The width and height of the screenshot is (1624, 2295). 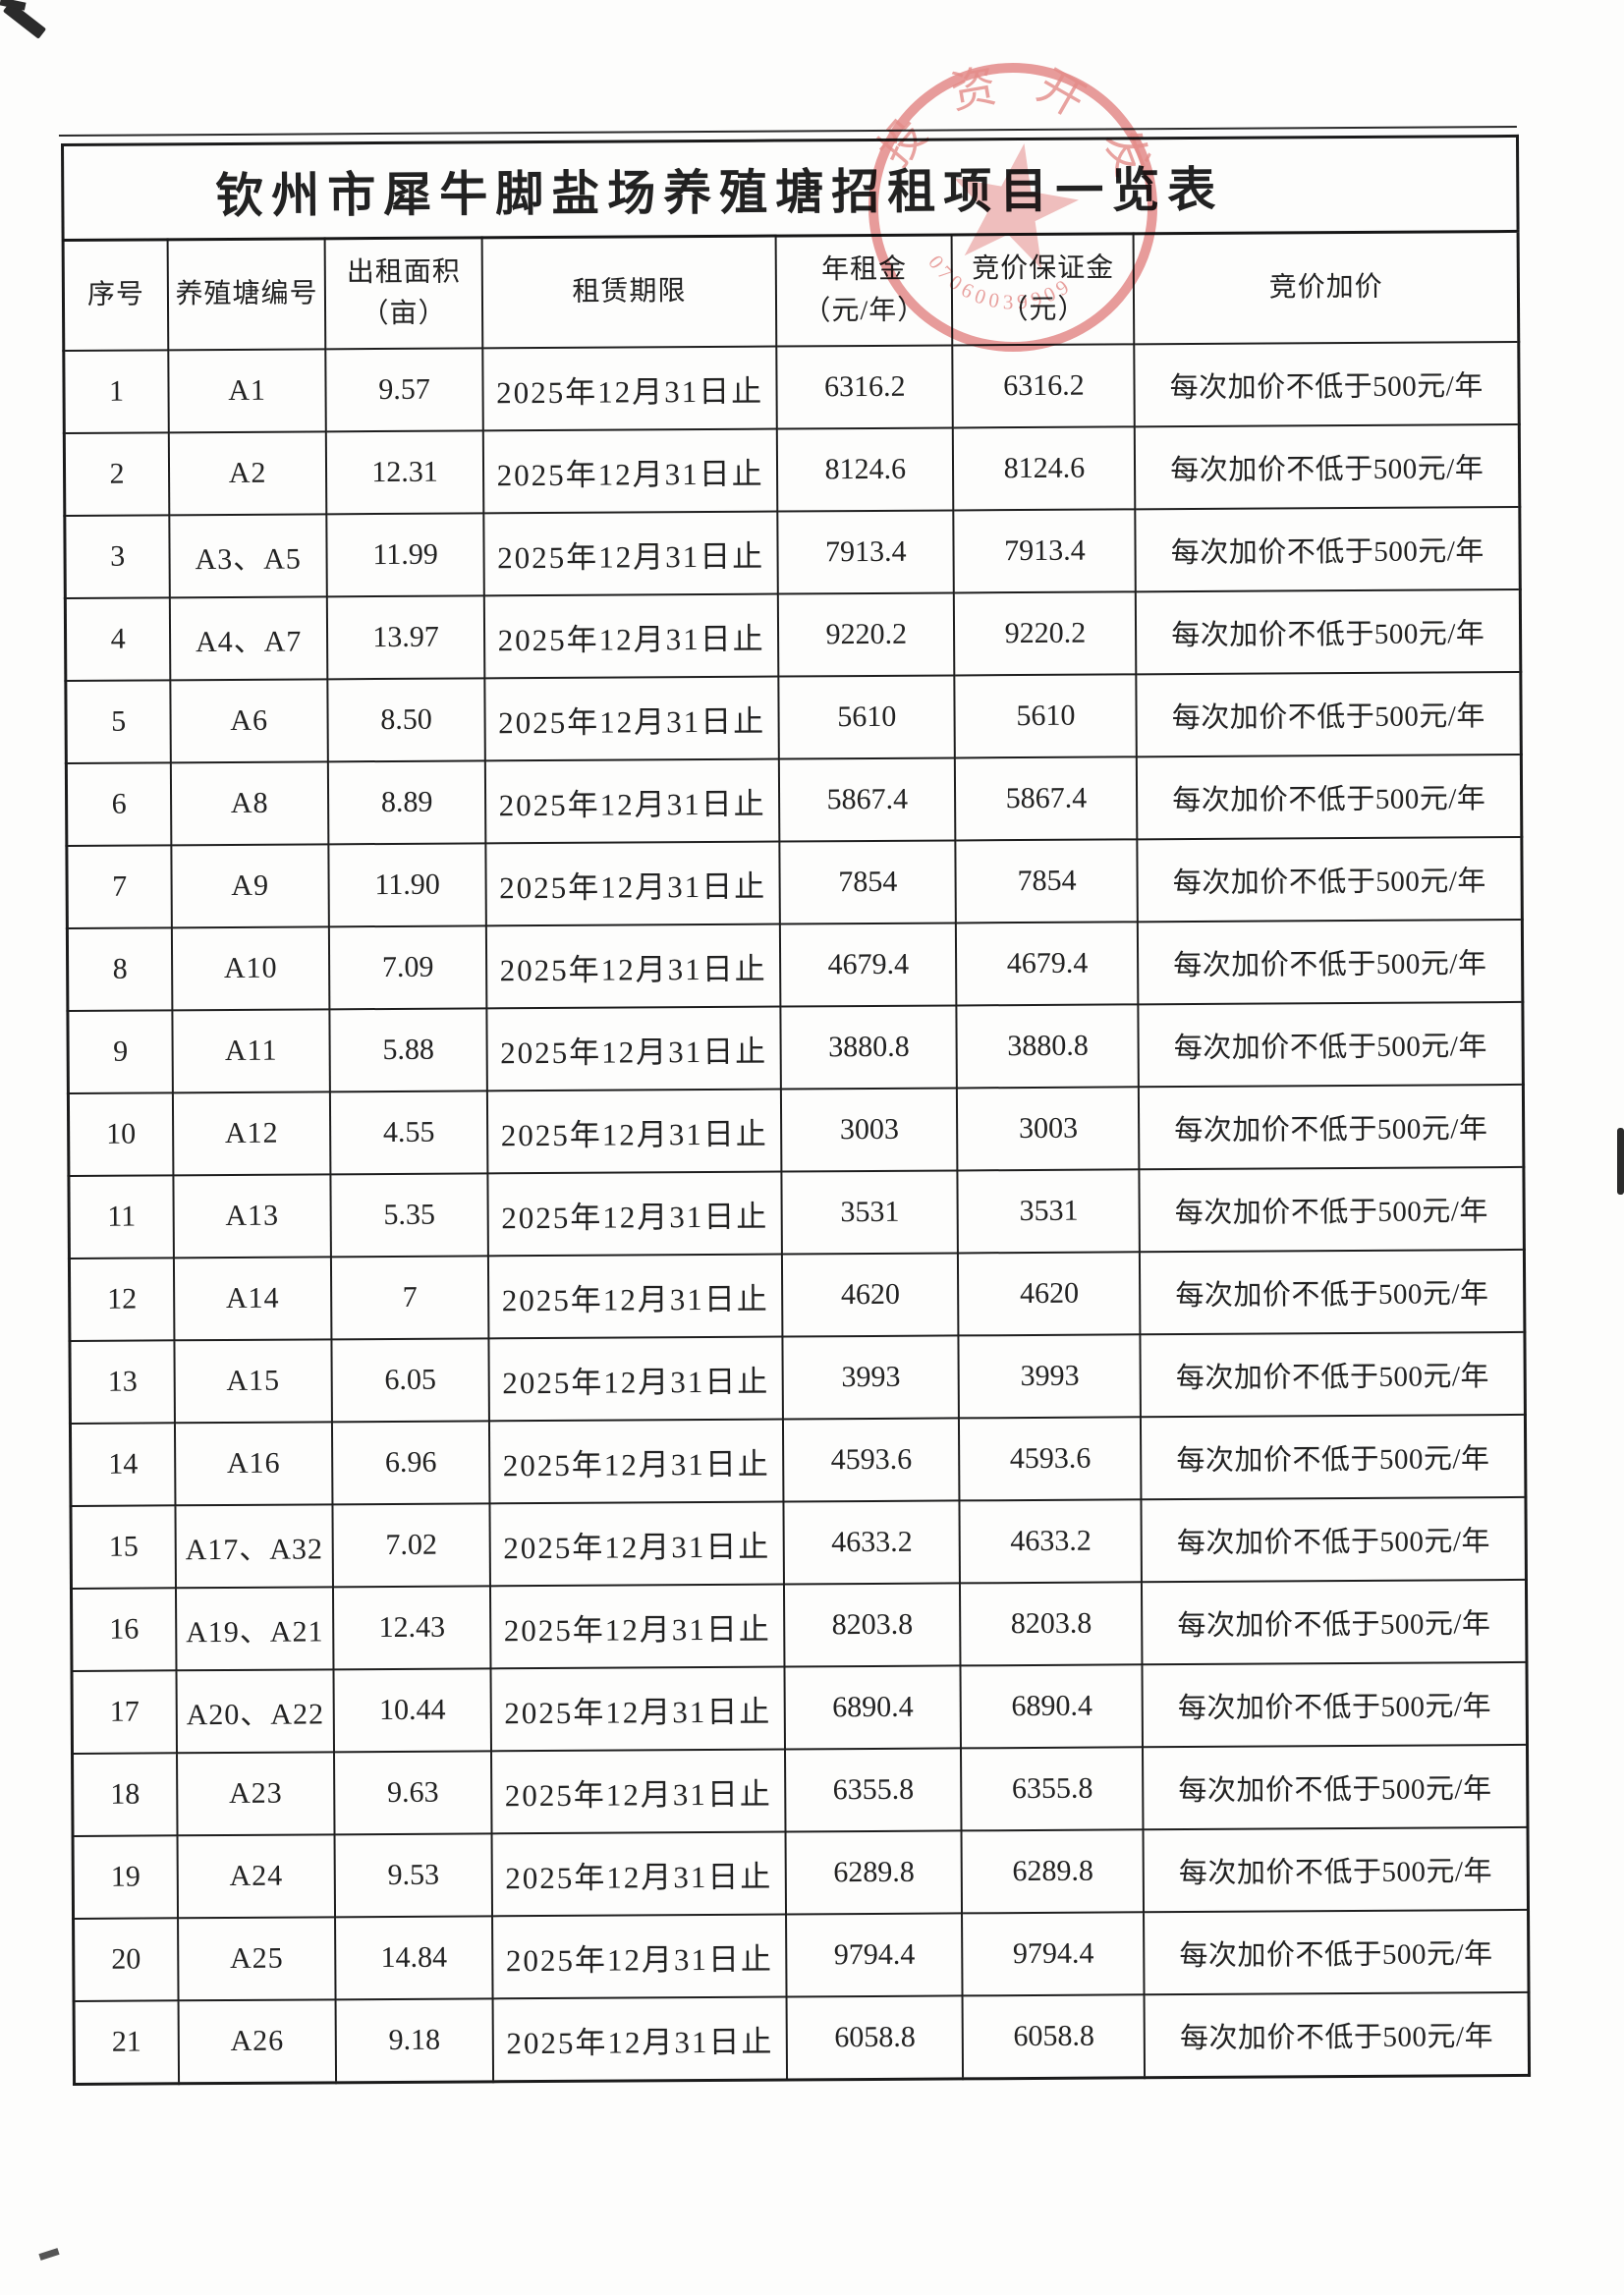 I want to click on cell-rent: 8203.8, so click(x=872, y=1625).